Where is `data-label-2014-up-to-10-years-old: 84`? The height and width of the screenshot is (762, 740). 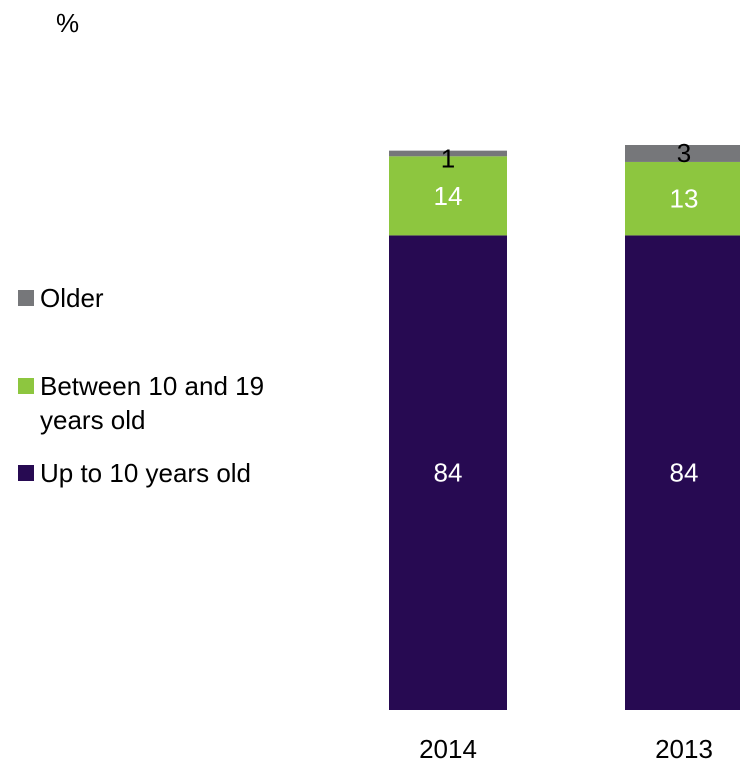 data-label-2014-up-to-10-years-old: 84 is located at coordinates (448, 473).